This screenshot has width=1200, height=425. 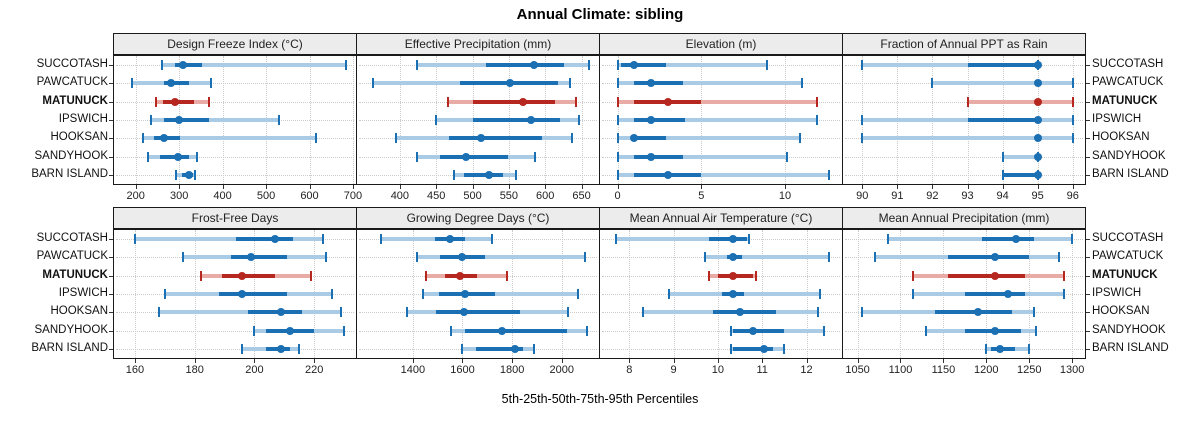 What do you see at coordinates (617, 196) in the screenshot?
I see `axis-tick-label: 0` at bounding box center [617, 196].